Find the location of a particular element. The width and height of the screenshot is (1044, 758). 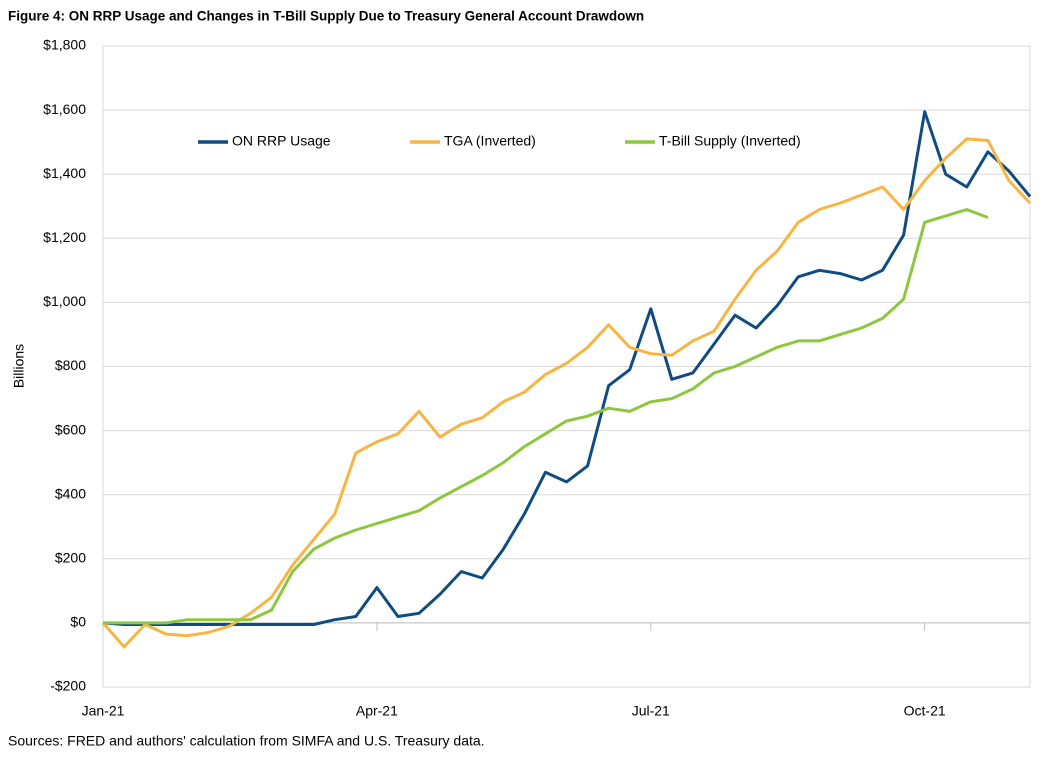

legend-label: TGA (Inverted) is located at coordinates (490, 141).